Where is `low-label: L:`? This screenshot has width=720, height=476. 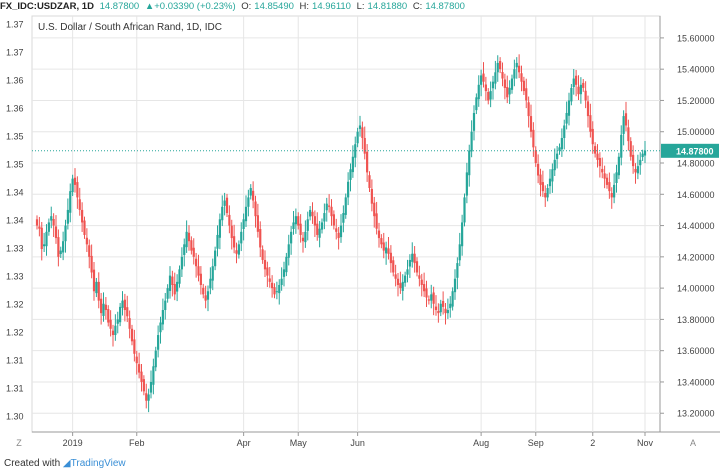 low-label: L: is located at coordinates (360, 6).